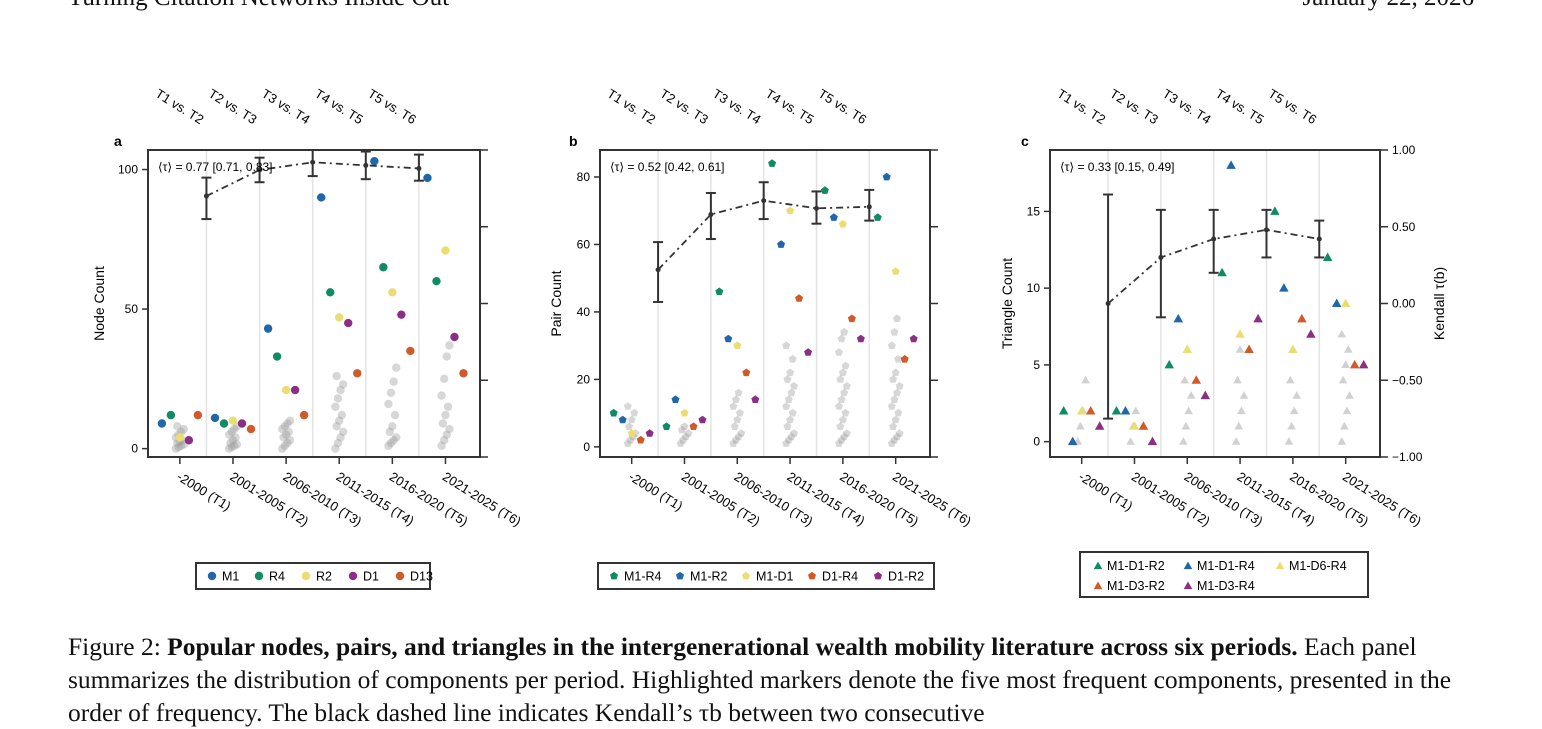  I want to click on legend-label: M1-D6-R4, so click(1318, 566).